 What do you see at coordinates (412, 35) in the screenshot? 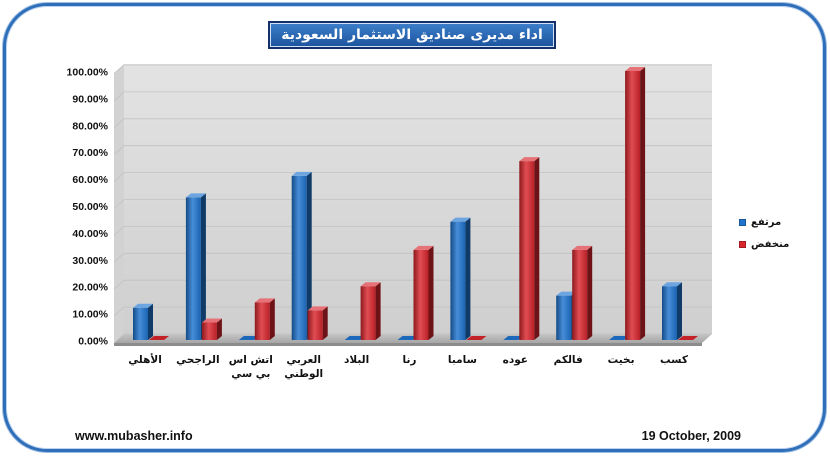
I see `chart-title: اداء مديرى صناديق الاستثمار السعودية` at bounding box center [412, 35].